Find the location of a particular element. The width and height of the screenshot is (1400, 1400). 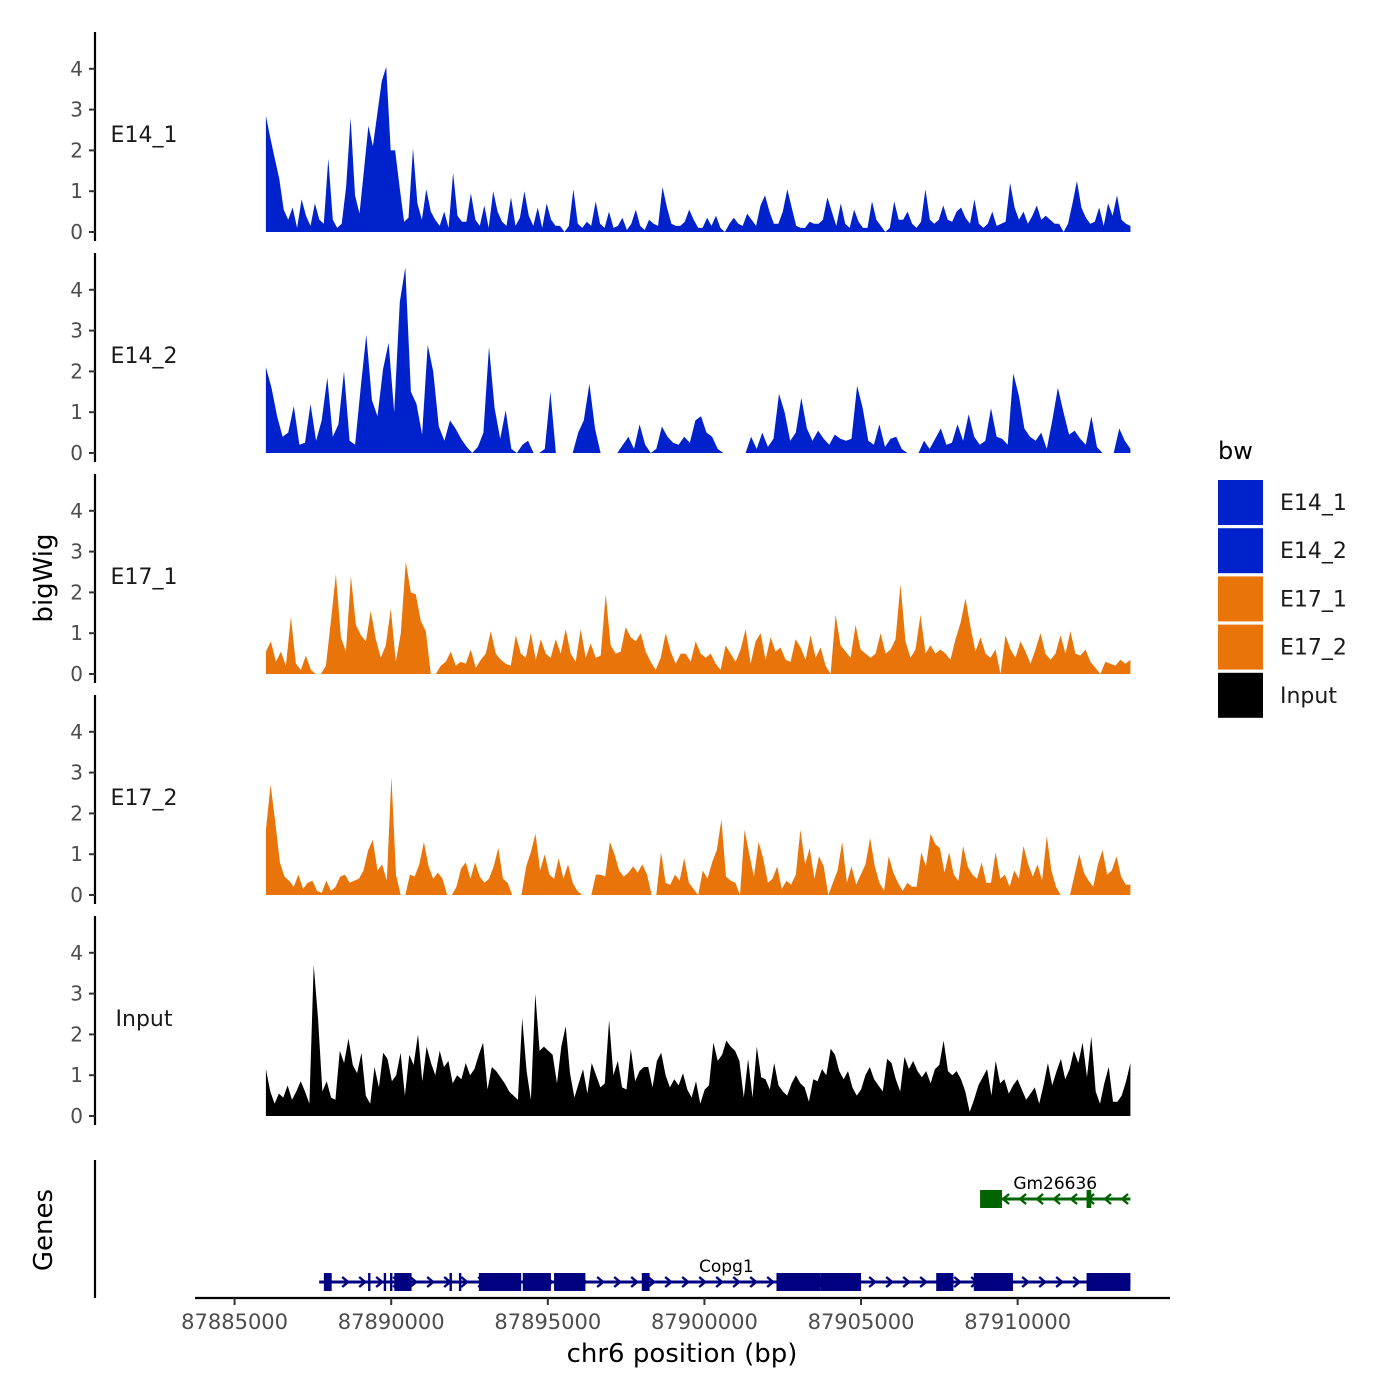

gene-Copg1: Copg1 is located at coordinates (725, 1274).